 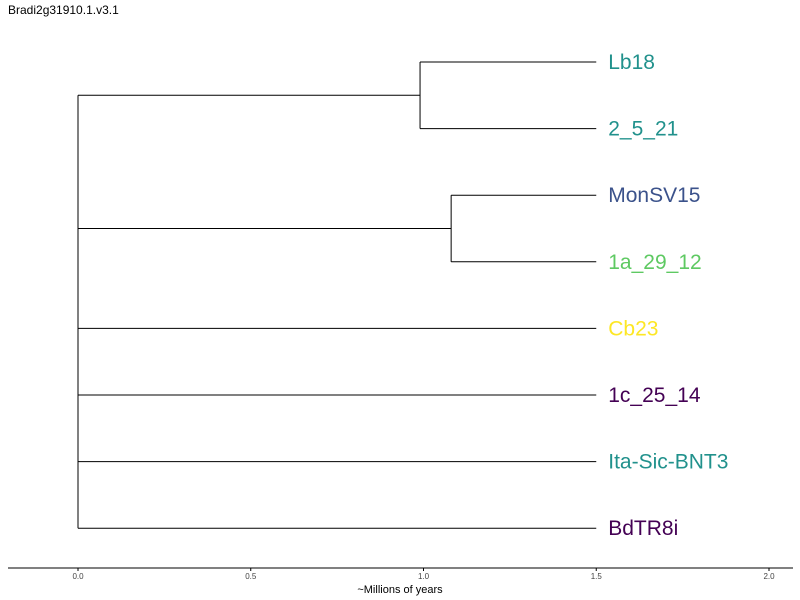 I want to click on leaf-label-MonSV15: MonSV15, so click(x=654, y=195).